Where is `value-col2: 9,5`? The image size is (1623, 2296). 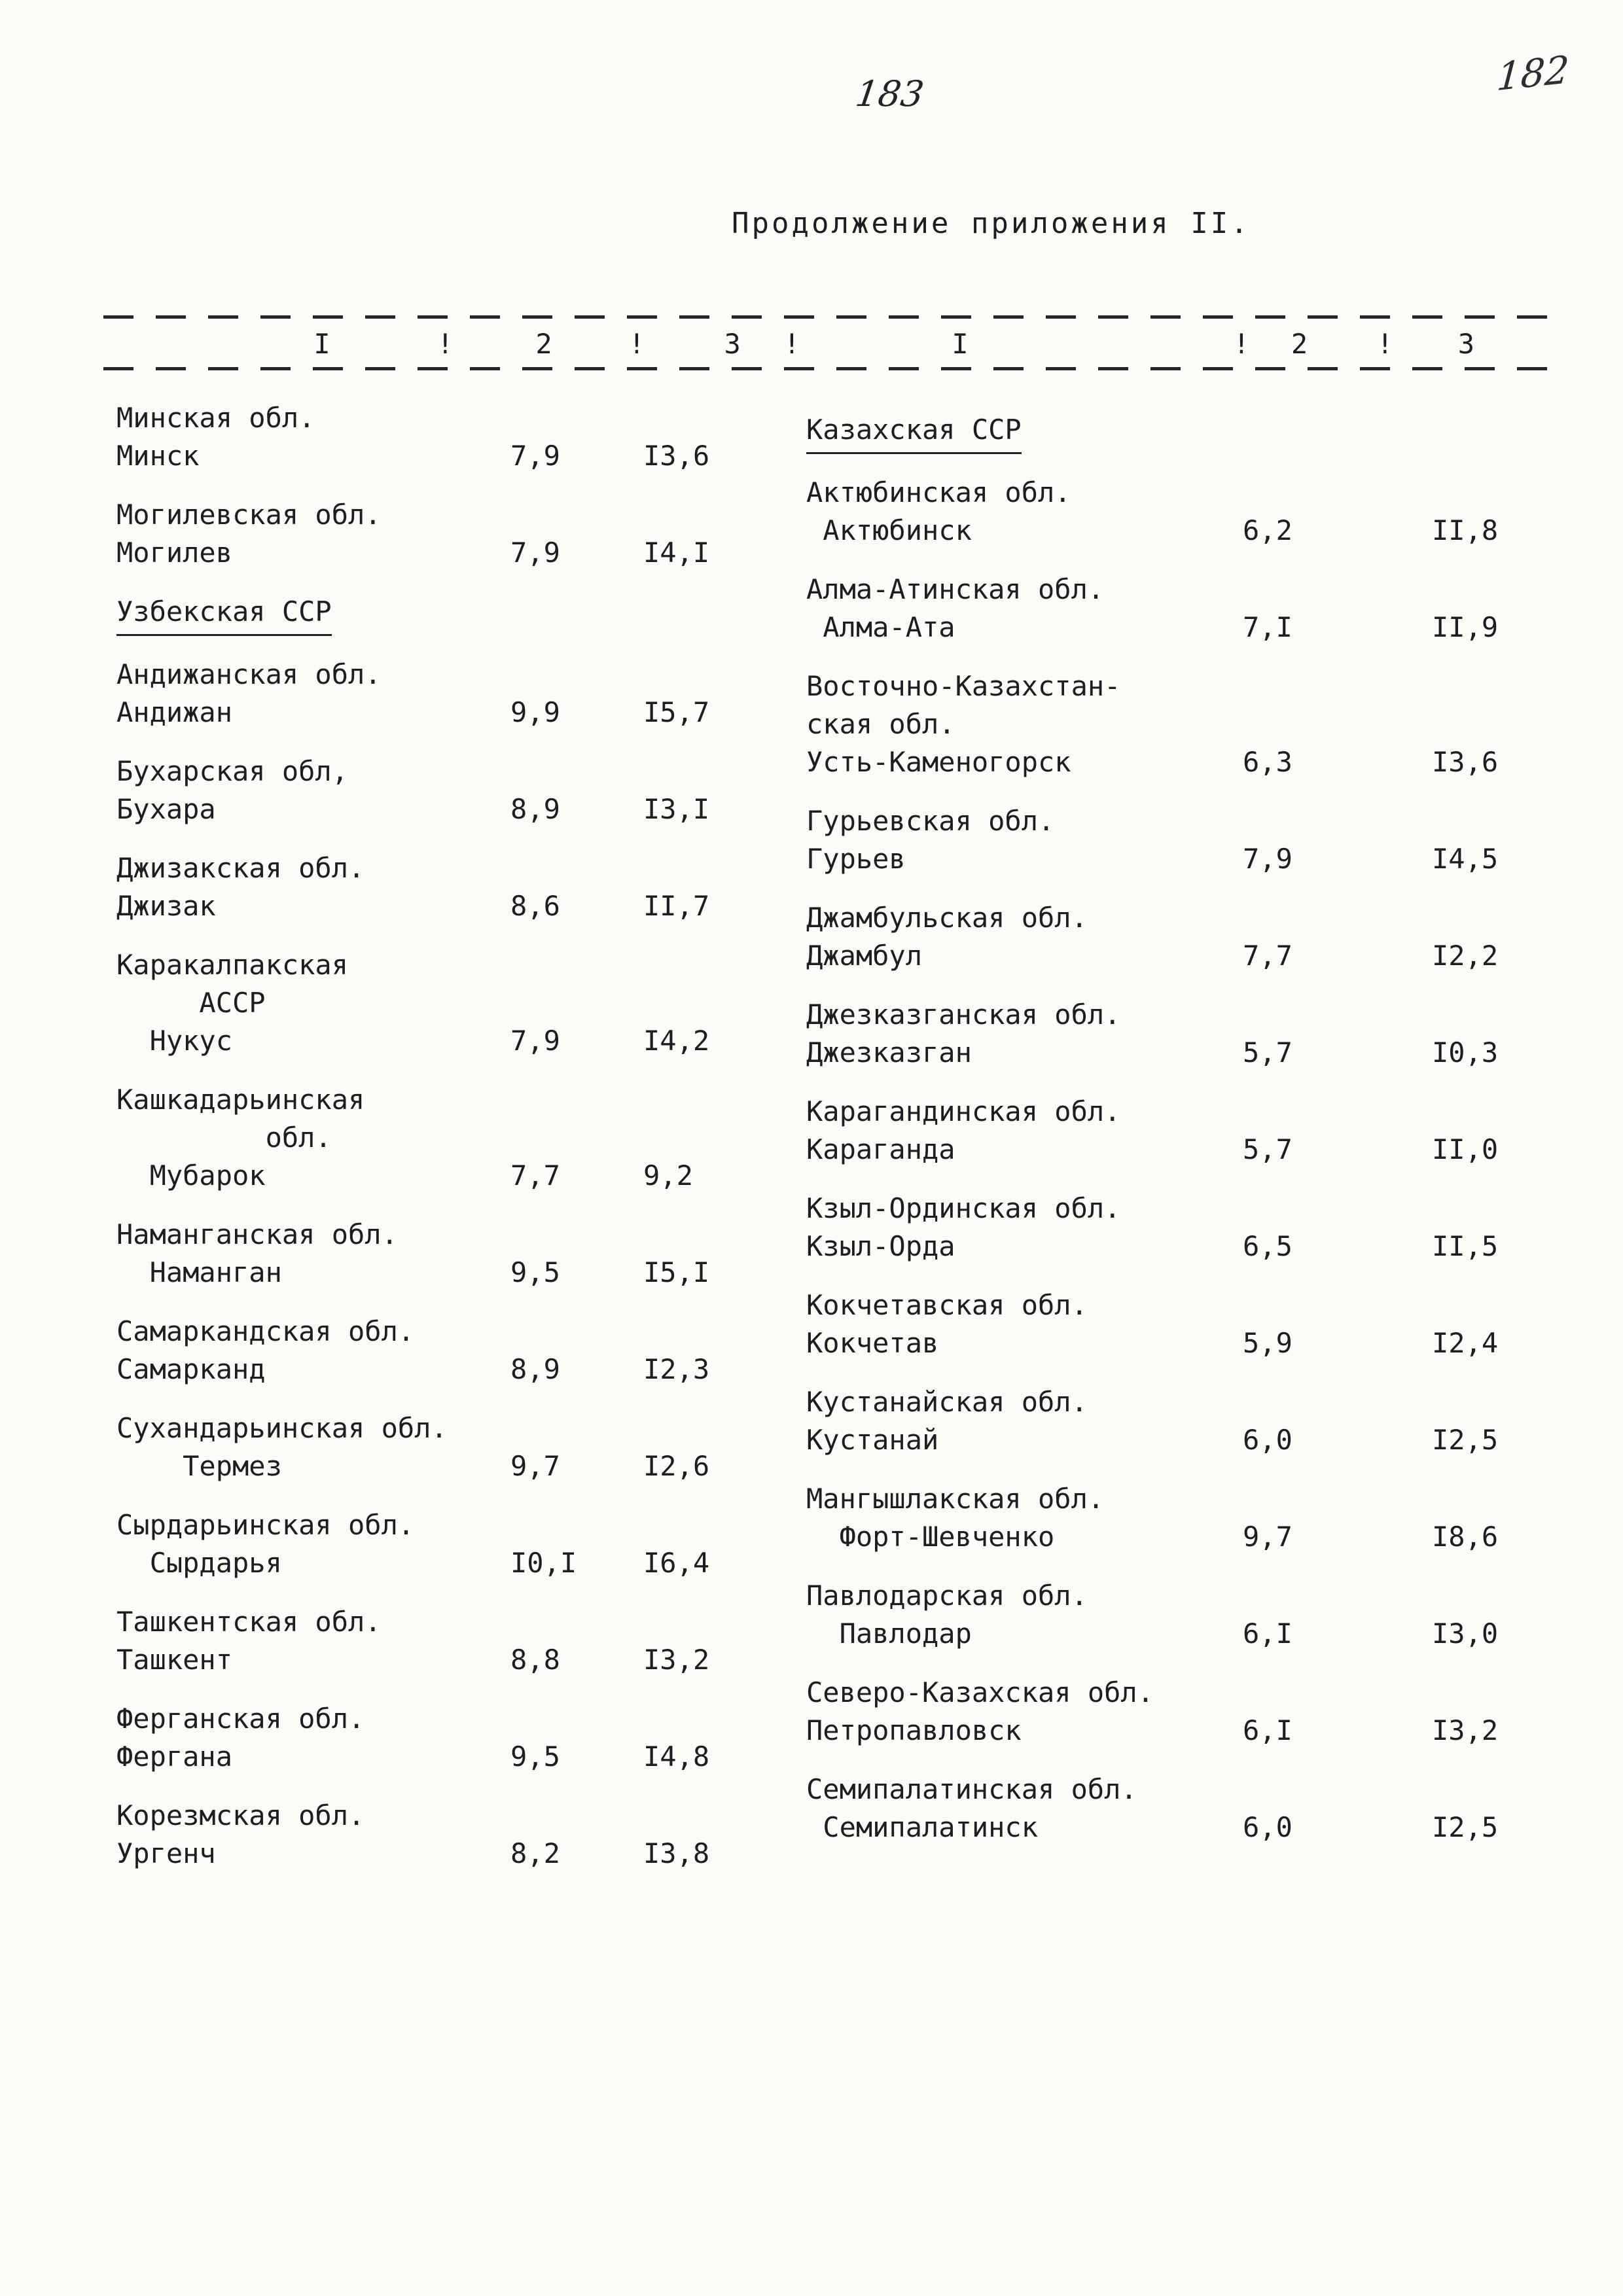 value-col2: 9,5 is located at coordinates (535, 1272).